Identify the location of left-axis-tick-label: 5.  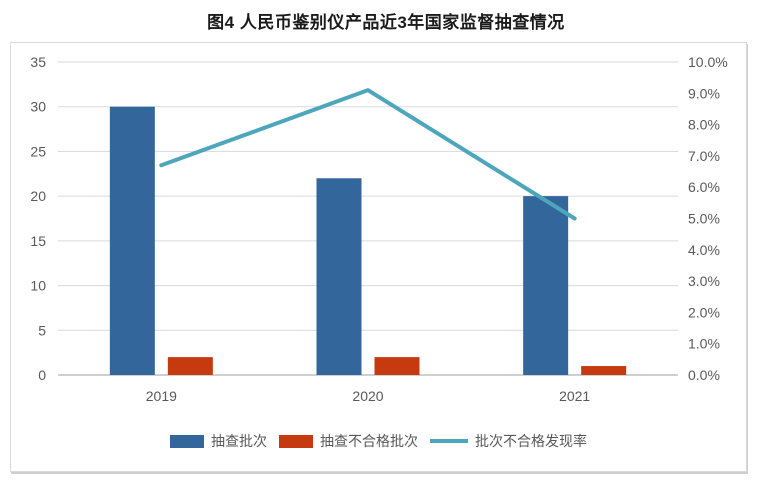
(42, 330).